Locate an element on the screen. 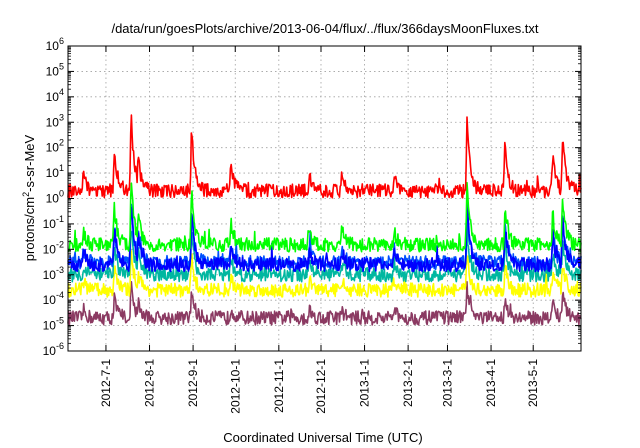 The width and height of the screenshot is (640, 448). x-tick-label: 2013-3-1 is located at coordinates (447, 383).